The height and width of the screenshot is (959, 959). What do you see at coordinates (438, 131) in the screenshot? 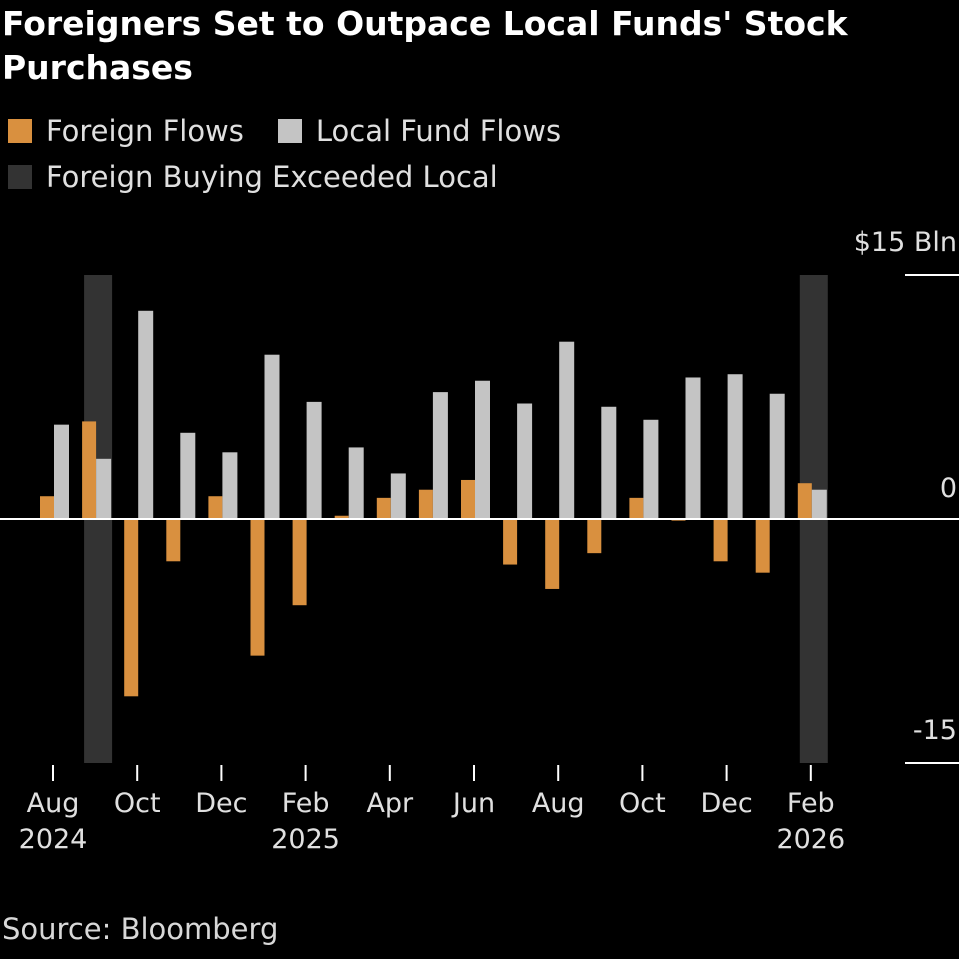
I see `legend-label-local: Local Fund Flows` at bounding box center [438, 131].